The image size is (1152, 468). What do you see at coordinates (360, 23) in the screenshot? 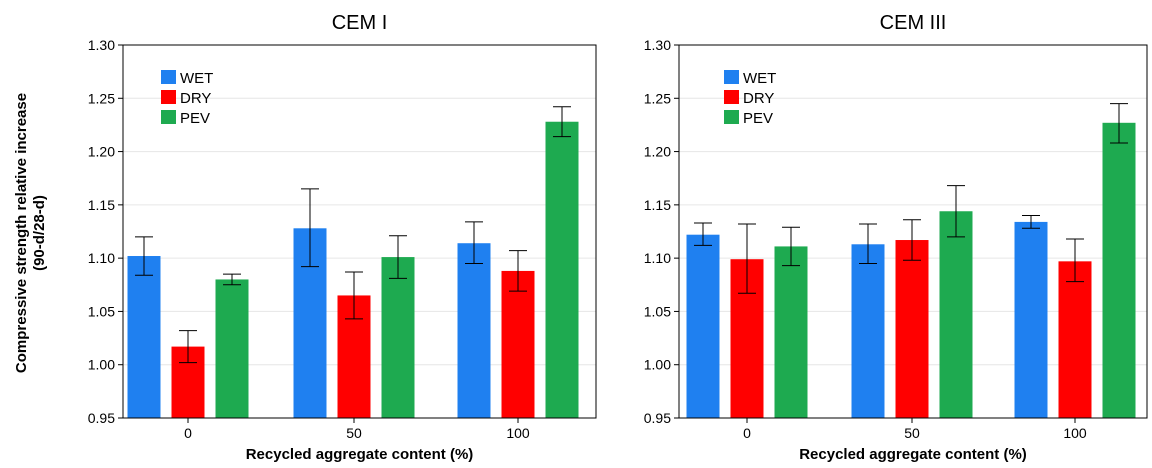
I see `chart-title: CEM I` at bounding box center [360, 23].